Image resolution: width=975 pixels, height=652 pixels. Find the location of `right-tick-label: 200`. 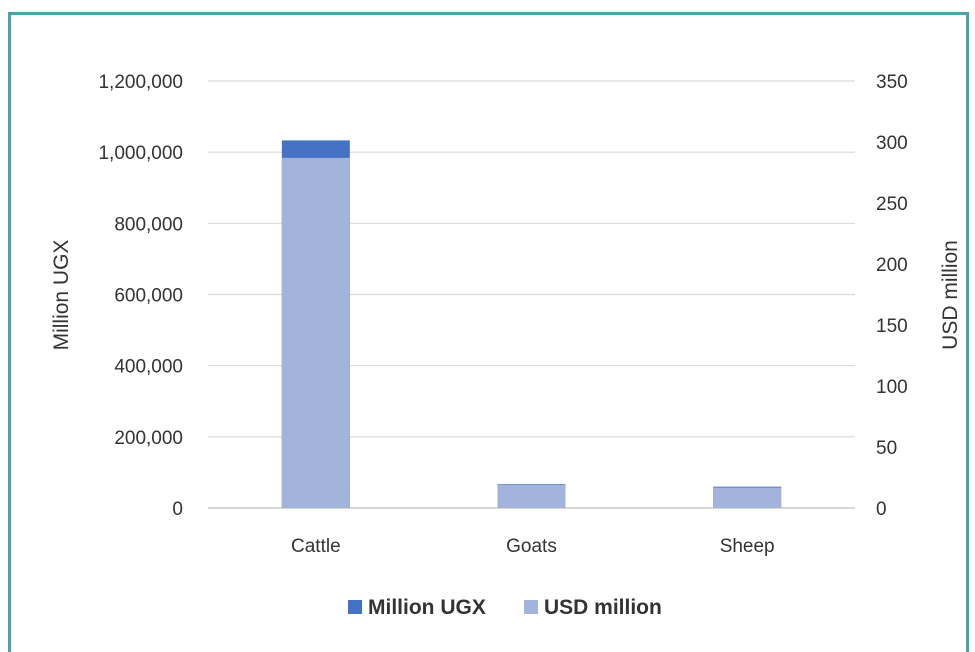

right-tick-label: 200 is located at coordinates (892, 265).